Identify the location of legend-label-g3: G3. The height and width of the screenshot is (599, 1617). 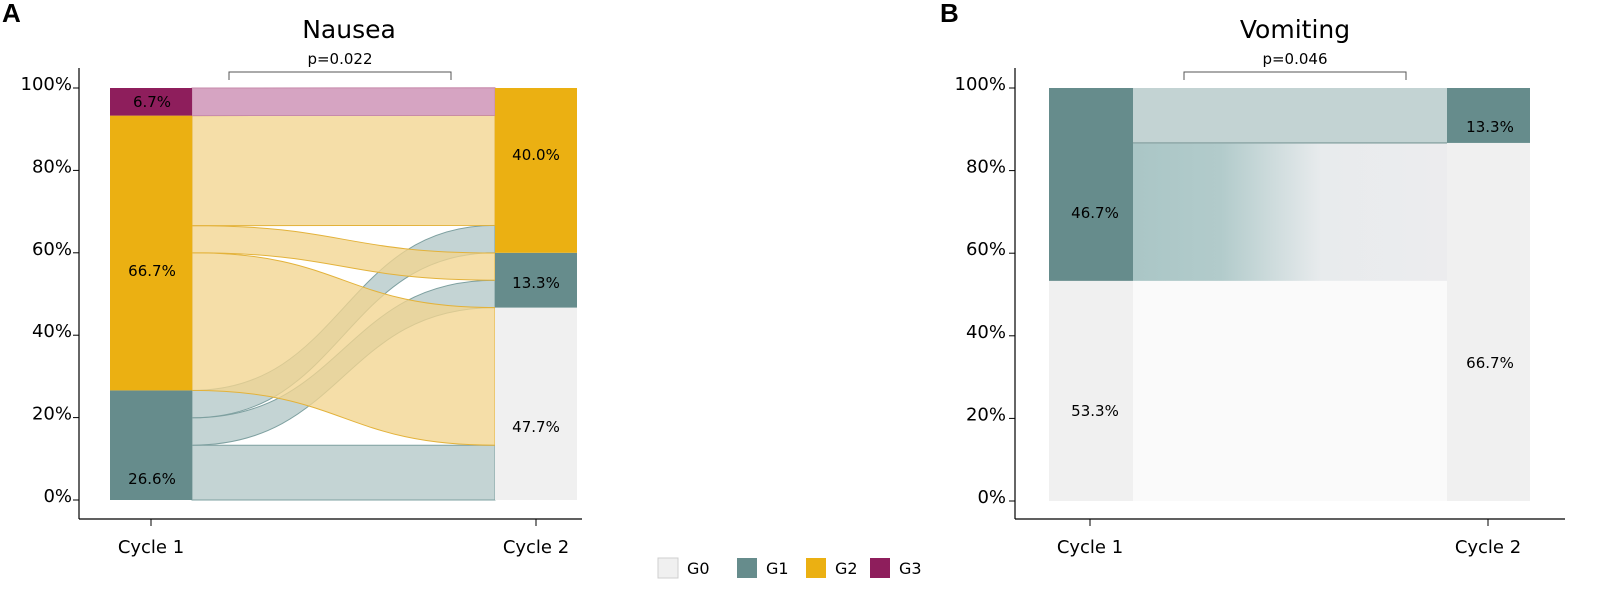
(910, 568).